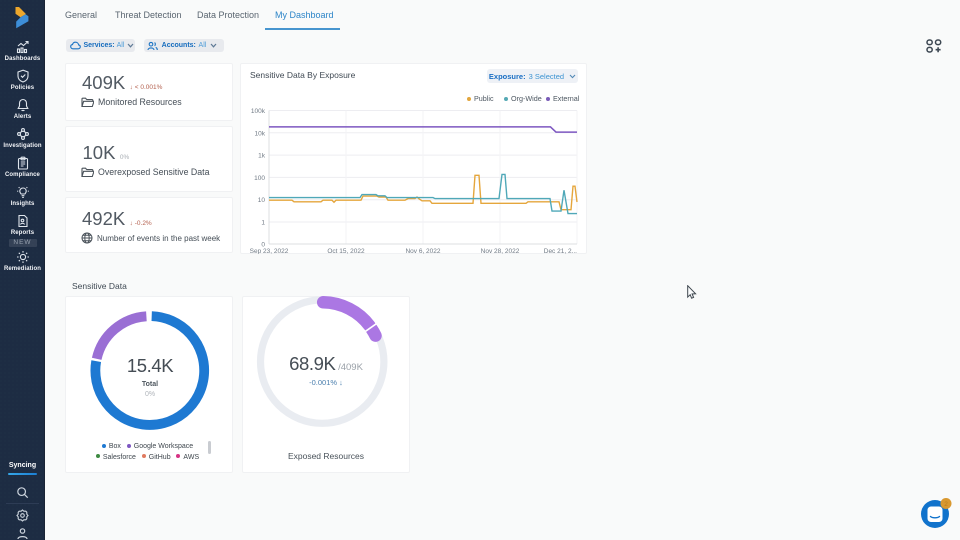  What do you see at coordinates (263, 223) in the screenshot?
I see `svg-text: 1` at bounding box center [263, 223].